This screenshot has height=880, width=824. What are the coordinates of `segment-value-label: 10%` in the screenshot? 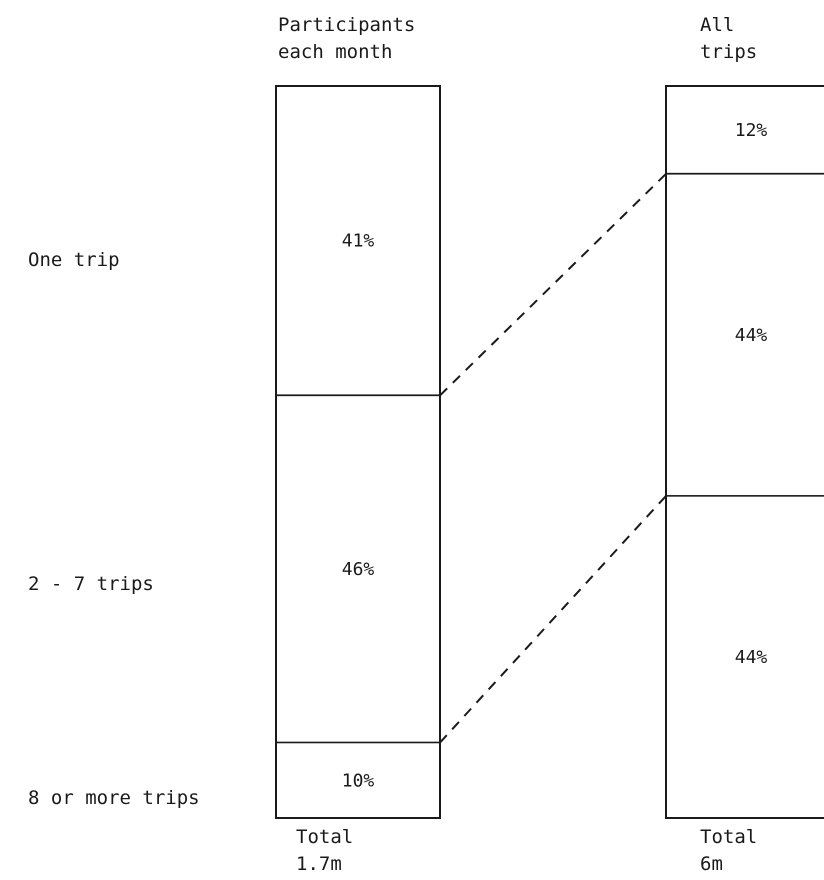 It's located at (358, 780).